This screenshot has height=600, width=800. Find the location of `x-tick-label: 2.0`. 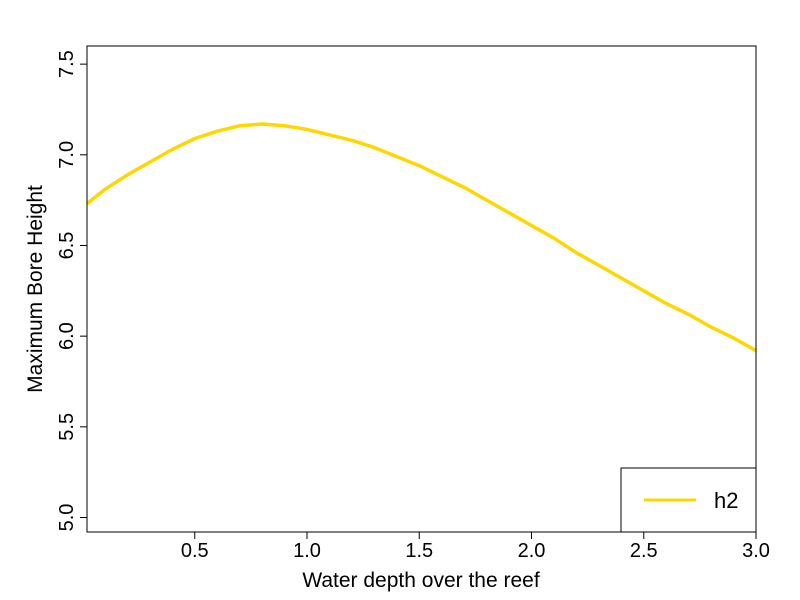

x-tick-label: 2.0 is located at coordinates (532, 551).